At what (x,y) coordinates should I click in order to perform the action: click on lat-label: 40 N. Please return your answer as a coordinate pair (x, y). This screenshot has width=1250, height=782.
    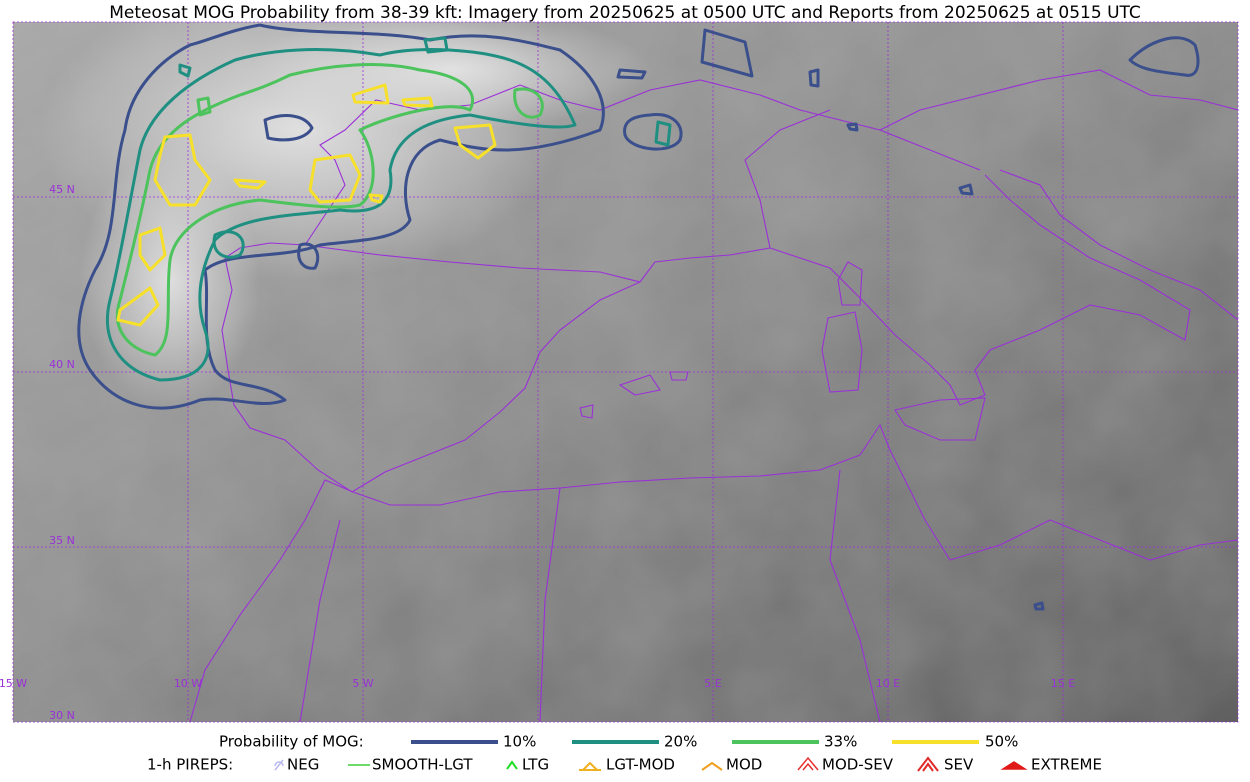
    Looking at the image, I should click on (62, 364).